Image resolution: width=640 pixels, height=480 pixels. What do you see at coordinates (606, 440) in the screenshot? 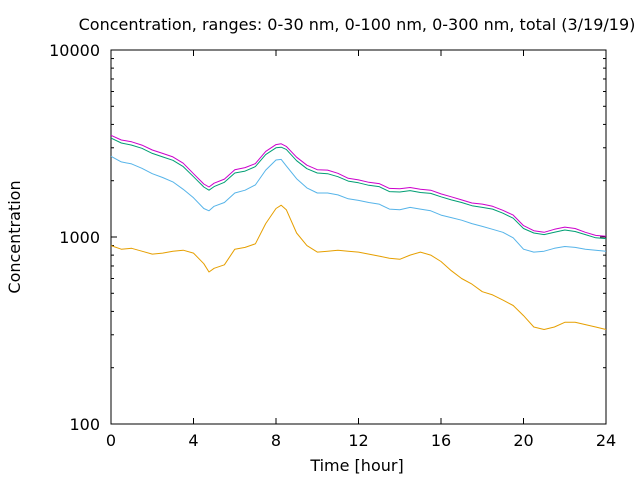
I see `x-tick-label: 24` at bounding box center [606, 440].